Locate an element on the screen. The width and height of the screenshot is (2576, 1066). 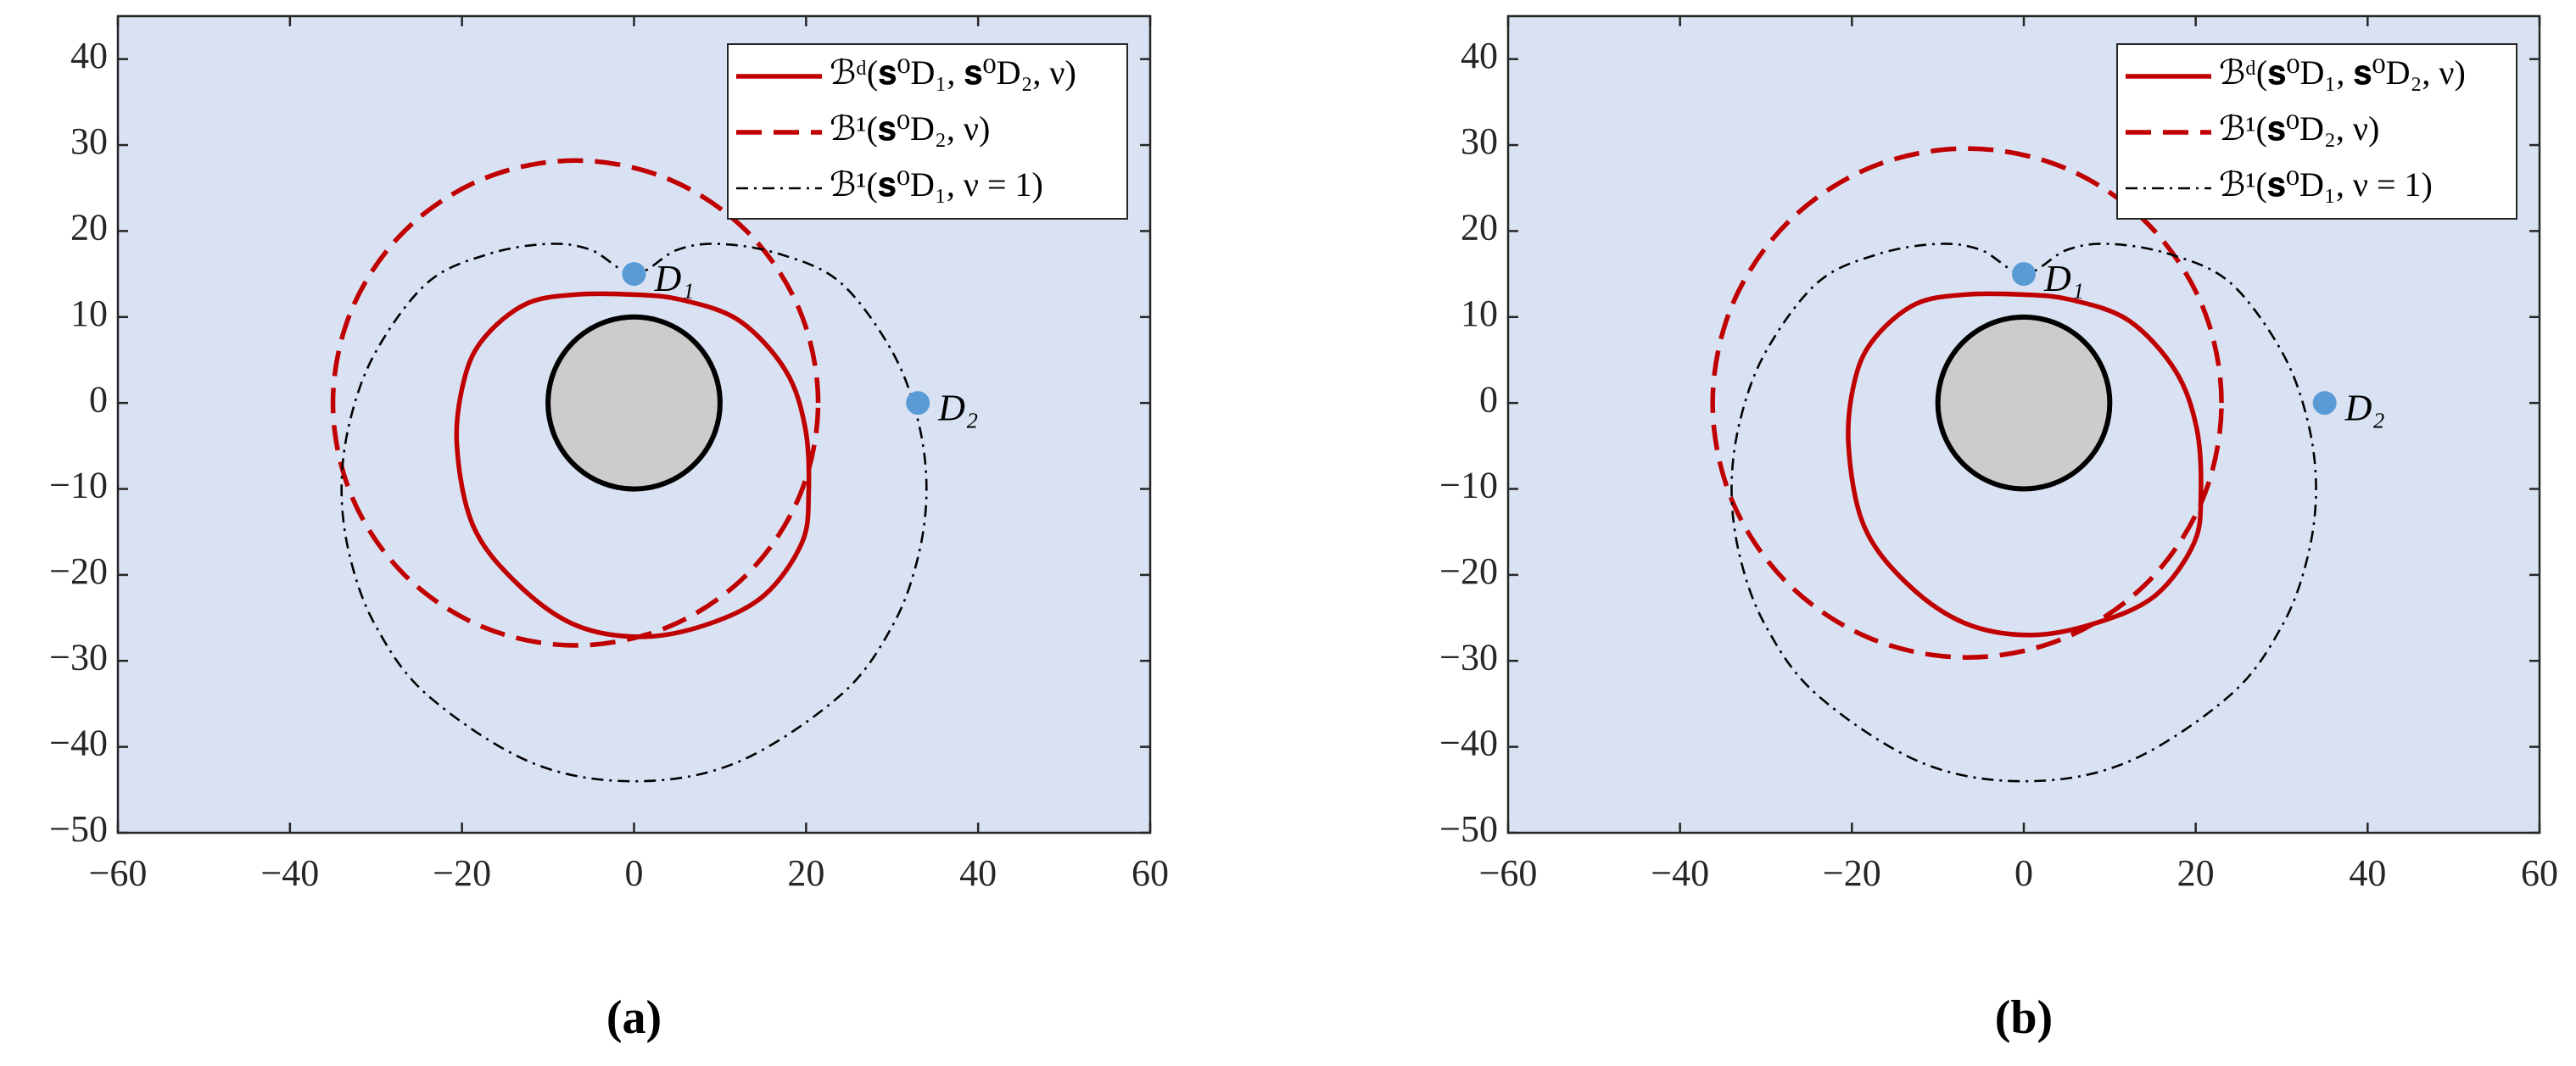
plot-area: D₁ D₂ is located at coordinates (654, 471).